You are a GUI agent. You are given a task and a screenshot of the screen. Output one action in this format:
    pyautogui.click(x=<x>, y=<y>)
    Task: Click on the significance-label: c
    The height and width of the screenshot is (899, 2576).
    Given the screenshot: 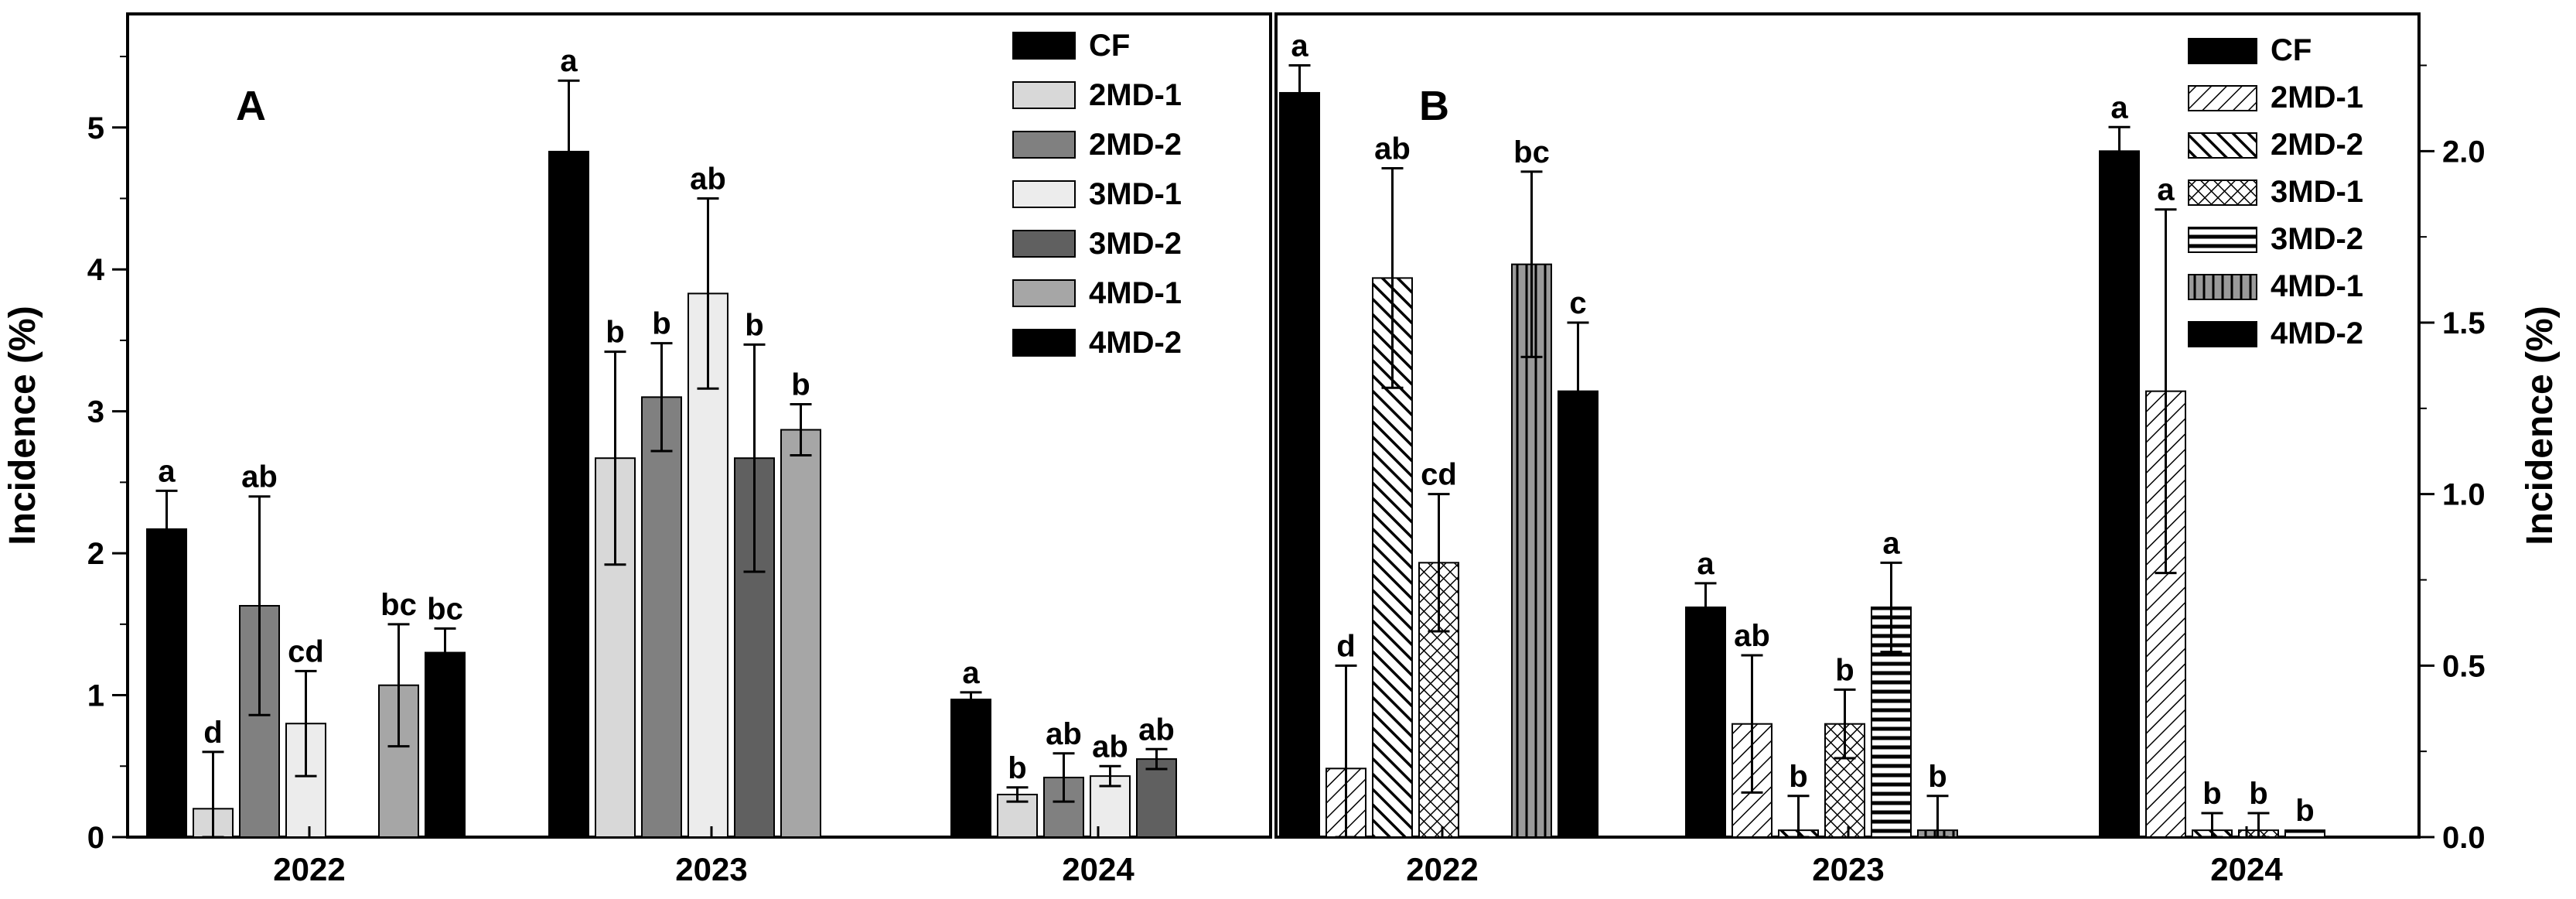 What is the action you would take?
    pyautogui.click(x=1578, y=303)
    